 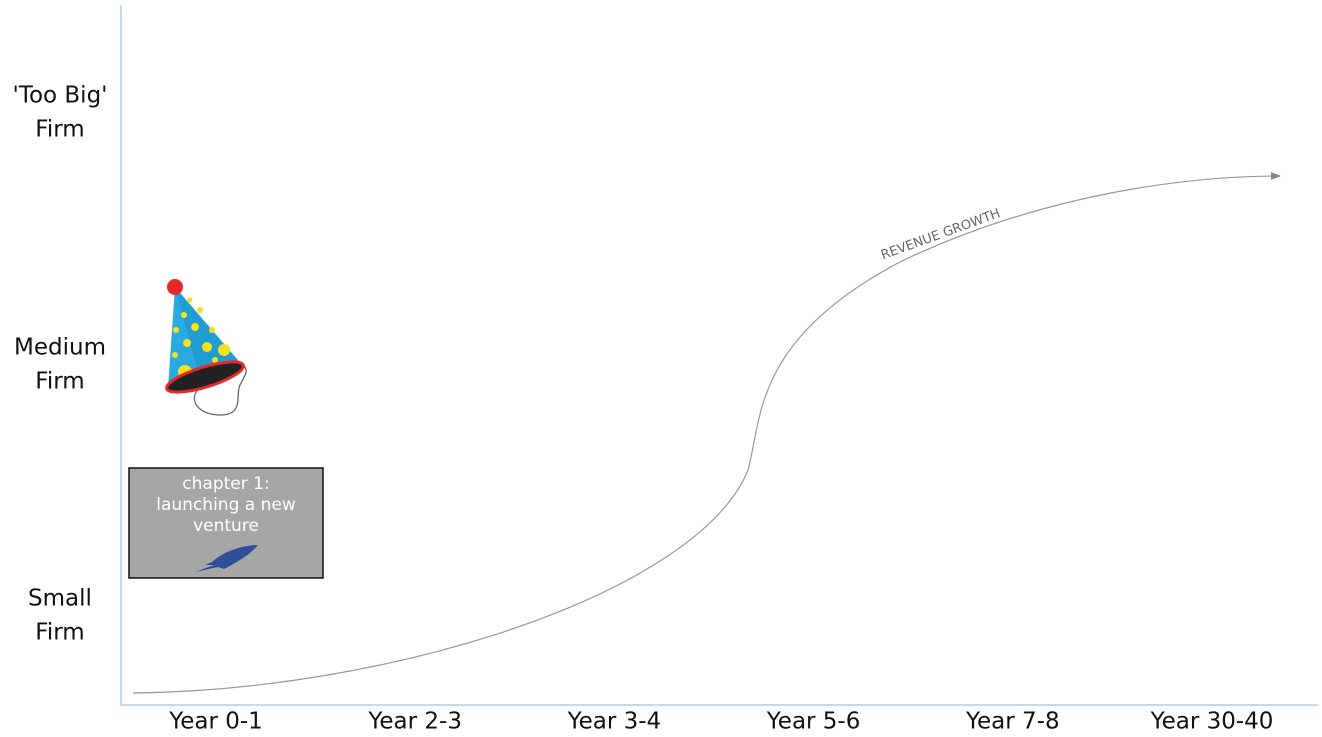 I want to click on x-label: Year 0-1, so click(x=215, y=722).